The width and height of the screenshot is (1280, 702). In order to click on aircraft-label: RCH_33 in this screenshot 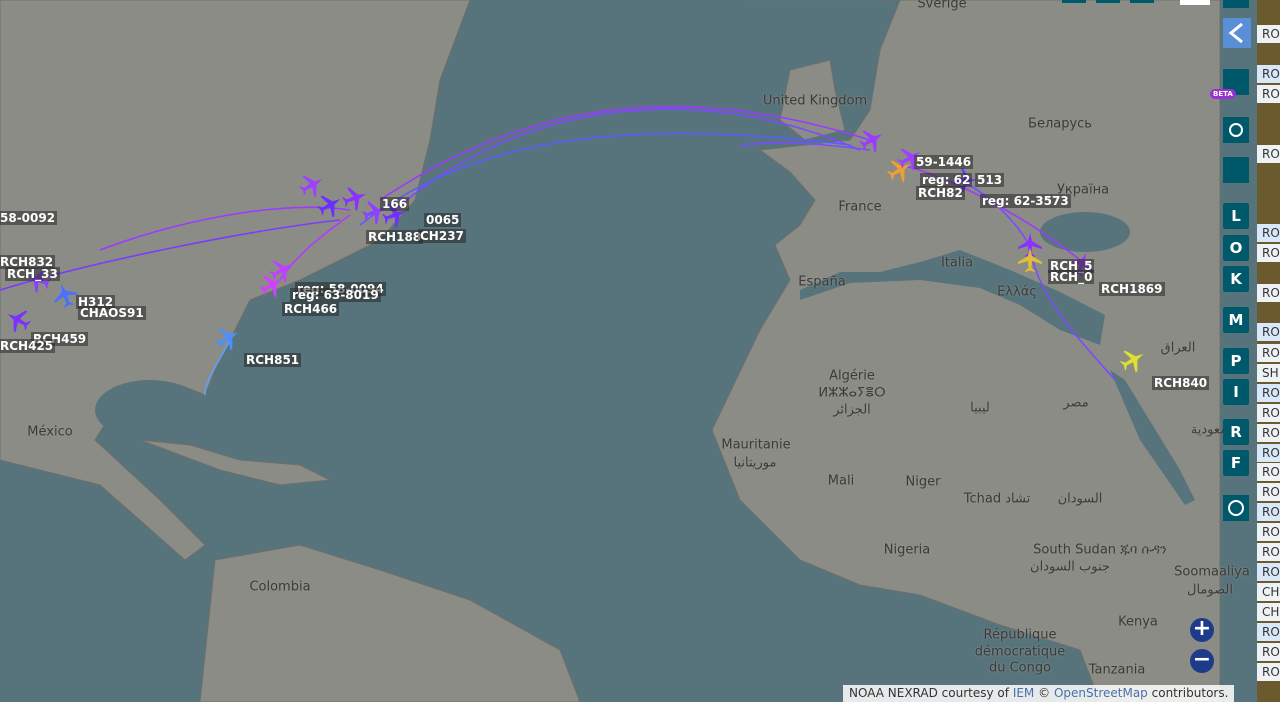, I will do `click(32, 274)`.